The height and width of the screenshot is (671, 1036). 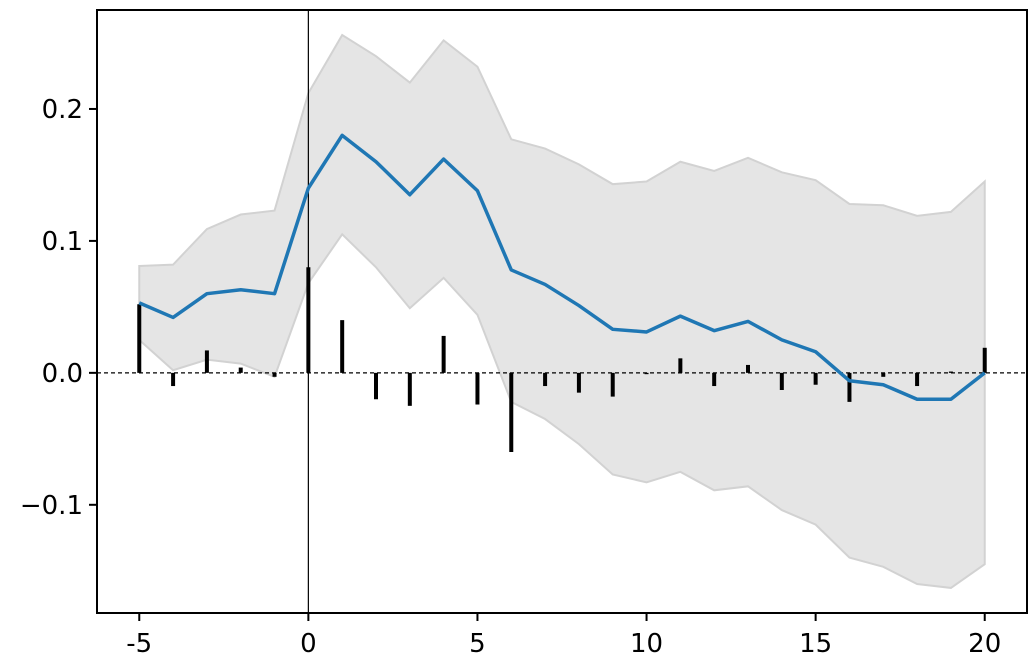 I want to click on x-tick-label: 15, so click(x=815, y=644).